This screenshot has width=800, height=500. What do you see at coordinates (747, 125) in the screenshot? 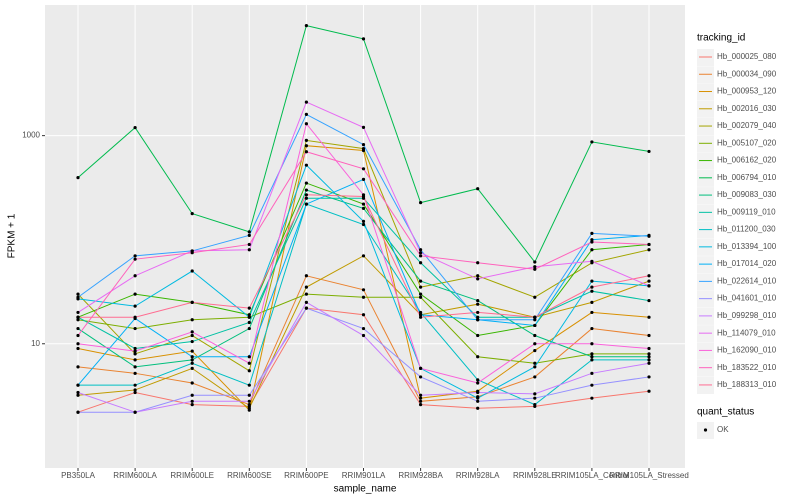
I see `legend-label: Hb_002079_040` at bounding box center [747, 125].